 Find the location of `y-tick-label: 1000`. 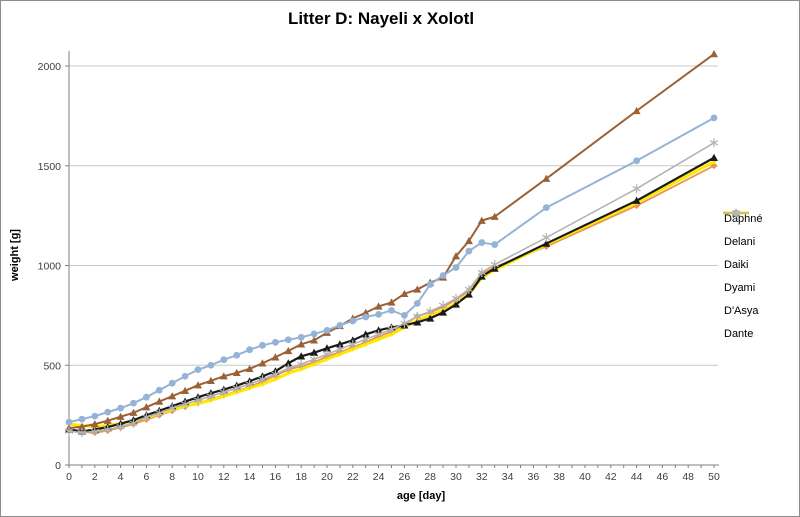

y-tick-label: 1000 is located at coordinates (50, 267).